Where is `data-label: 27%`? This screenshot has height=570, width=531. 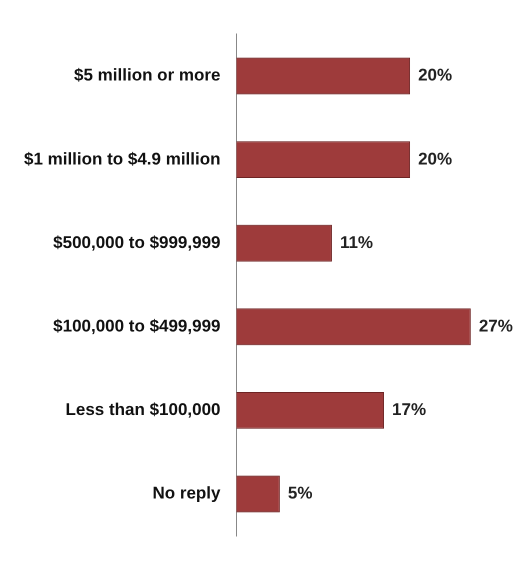
data-label: 27% is located at coordinates (495, 326).